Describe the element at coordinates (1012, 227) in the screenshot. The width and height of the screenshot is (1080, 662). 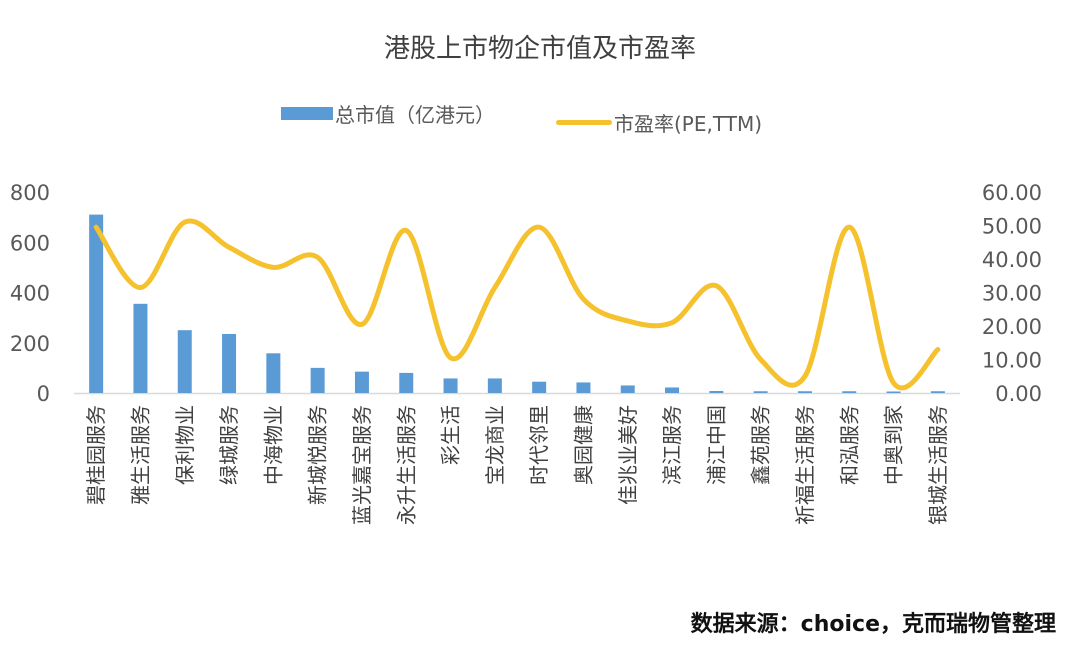
I see `y-right-tick-label: 50.00` at that location.